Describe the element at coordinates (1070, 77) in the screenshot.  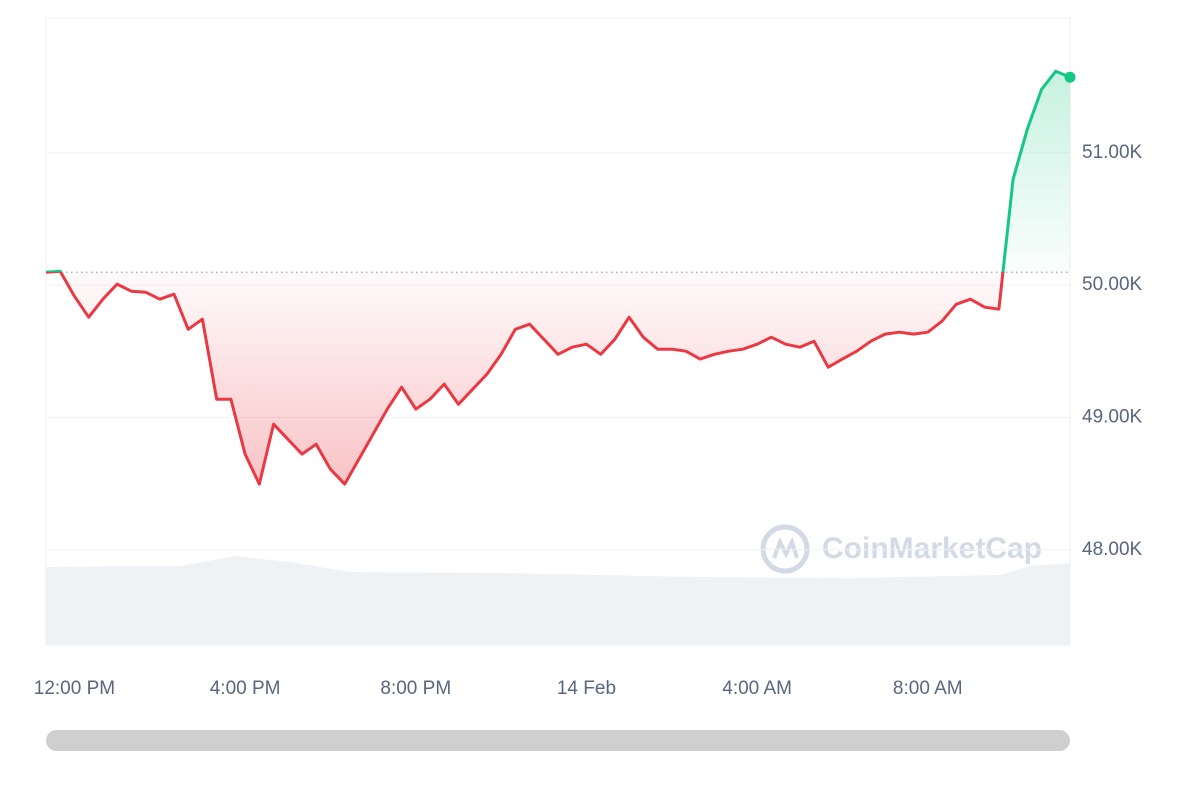
I see `last-price-dot` at that location.